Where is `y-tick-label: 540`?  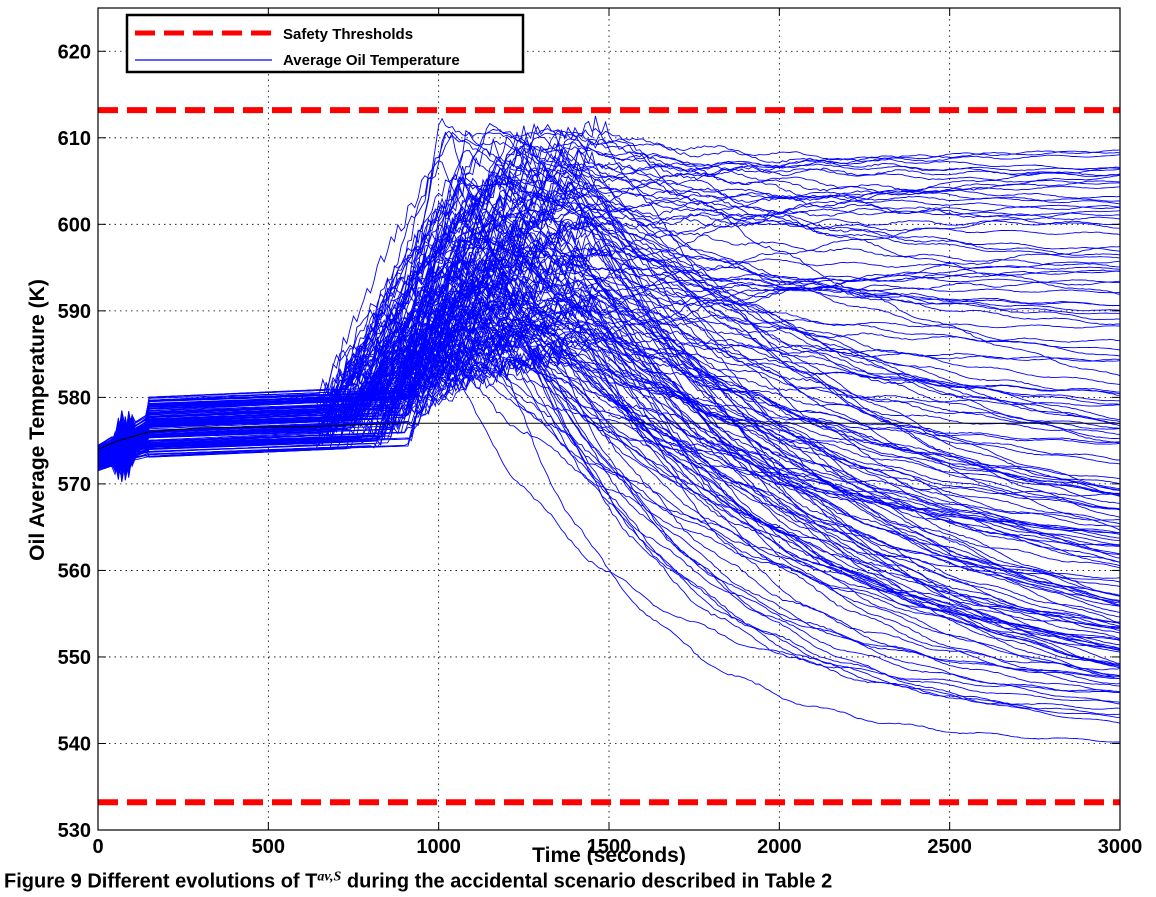 y-tick-label: 540 is located at coordinates (74, 744).